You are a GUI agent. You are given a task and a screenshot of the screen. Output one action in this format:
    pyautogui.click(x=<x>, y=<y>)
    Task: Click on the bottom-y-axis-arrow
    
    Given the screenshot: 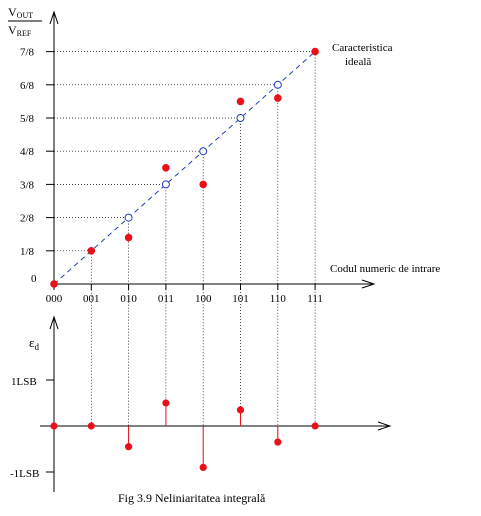 What is the action you would take?
    pyautogui.click(x=54, y=322)
    